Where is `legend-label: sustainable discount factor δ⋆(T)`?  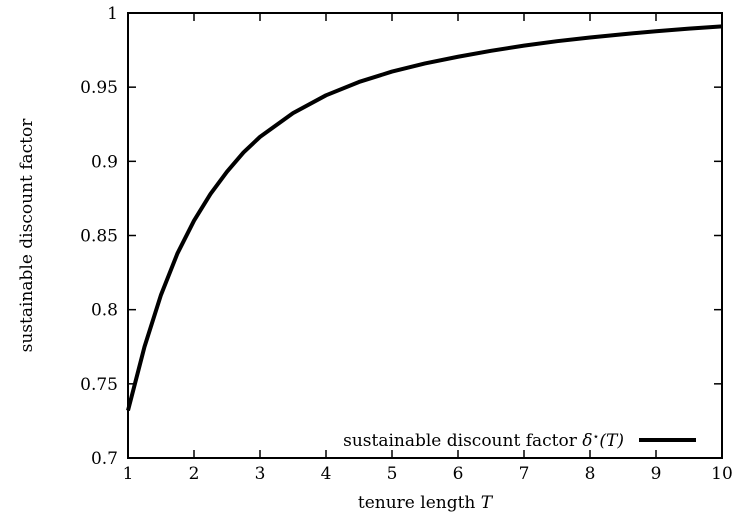 legend-label: sustainable discount factor δ⋆(T) is located at coordinates (483, 441).